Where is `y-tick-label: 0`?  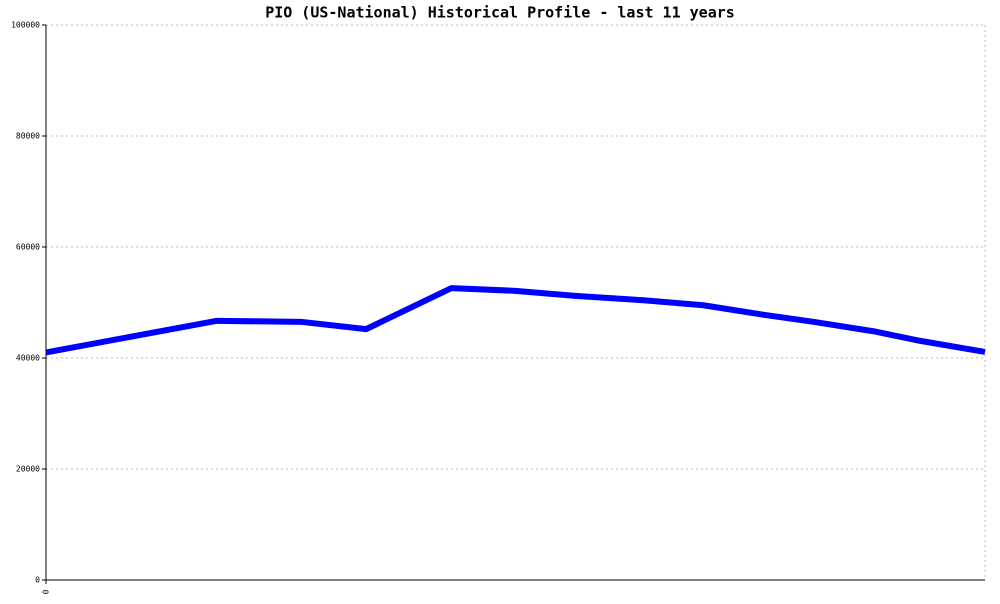
y-tick-label: 0 is located at coordinates (37, 580).